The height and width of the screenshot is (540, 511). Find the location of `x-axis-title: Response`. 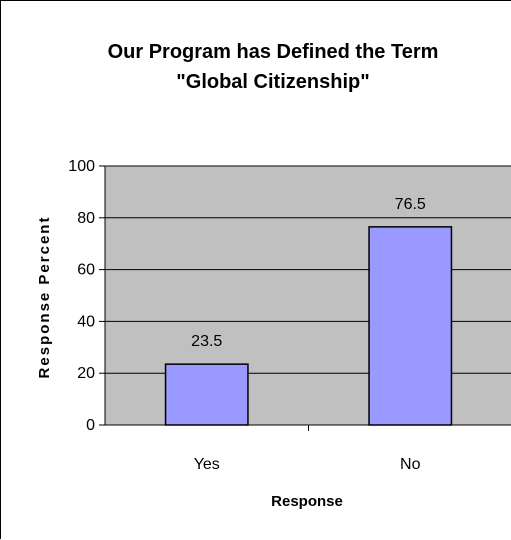

x-axis-title: Response is located at coordinates (307, 501).